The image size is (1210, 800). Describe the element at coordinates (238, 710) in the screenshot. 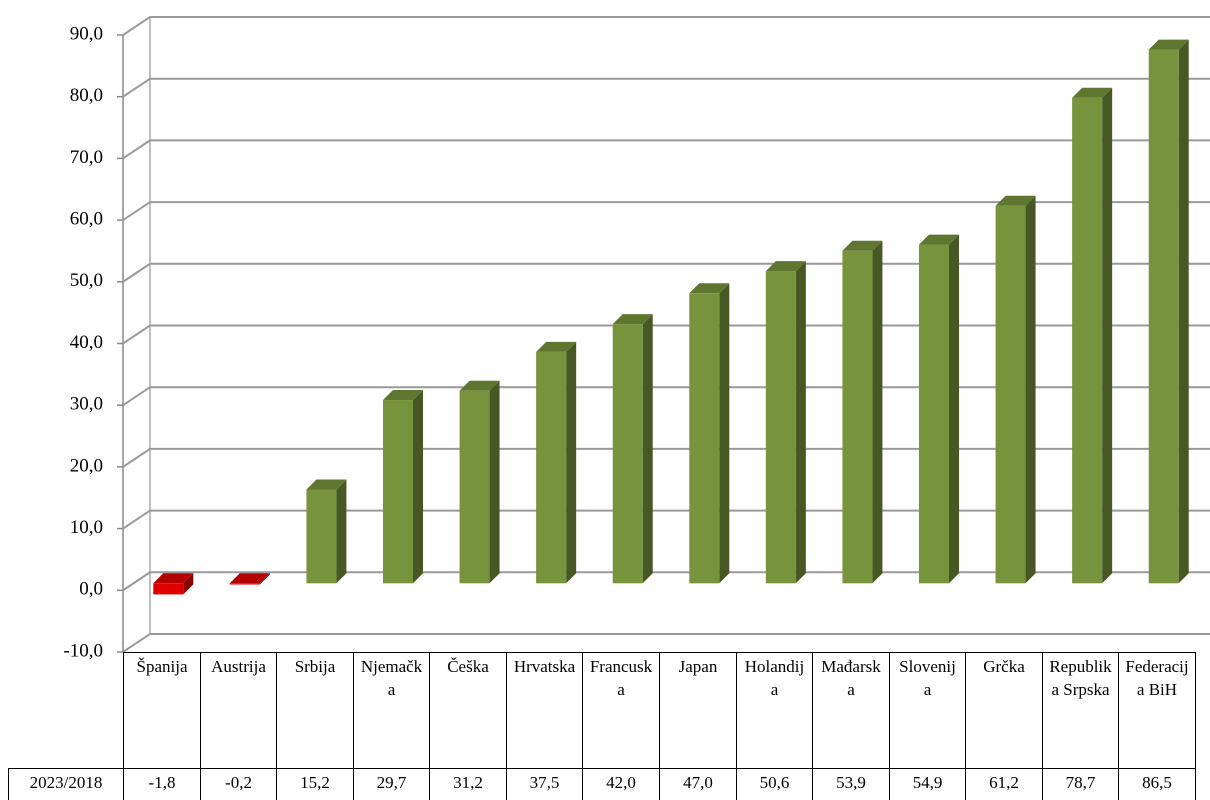

I see `category-label: Austrija` at that location.